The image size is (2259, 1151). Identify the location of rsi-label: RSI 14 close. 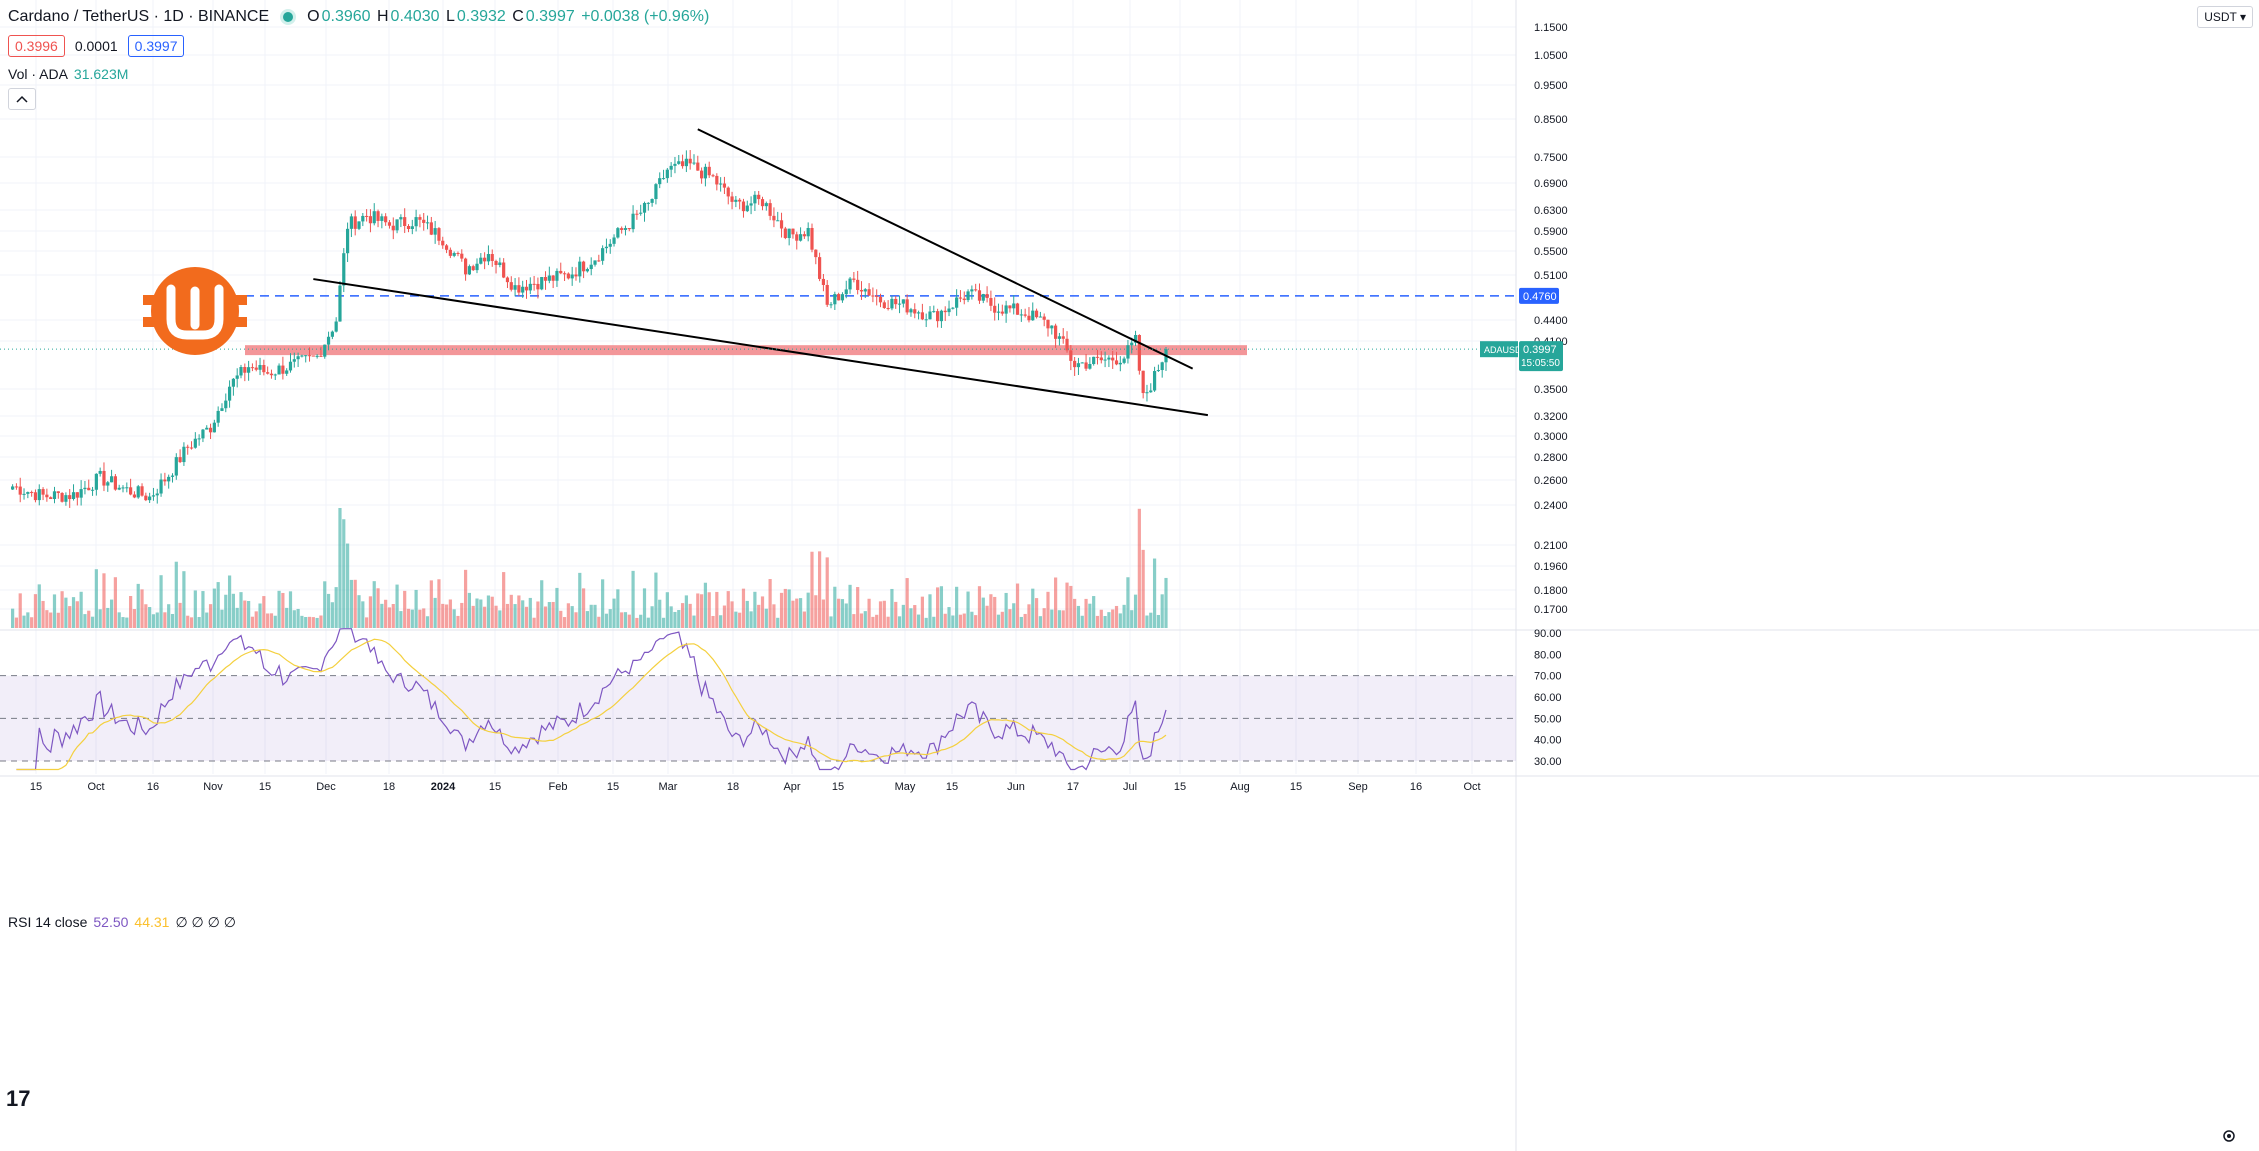
(48, 922).